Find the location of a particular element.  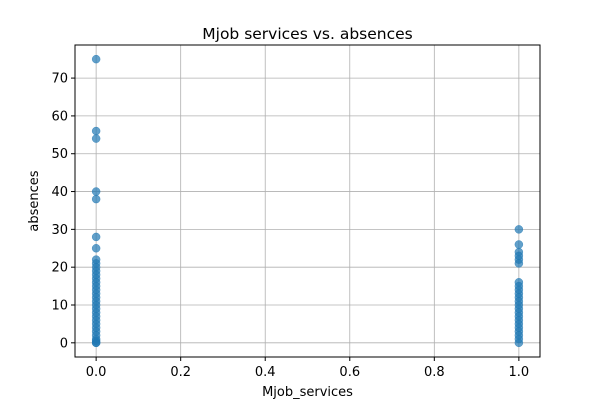

y-tick-label: 10 is located at coordinates (59, 306).